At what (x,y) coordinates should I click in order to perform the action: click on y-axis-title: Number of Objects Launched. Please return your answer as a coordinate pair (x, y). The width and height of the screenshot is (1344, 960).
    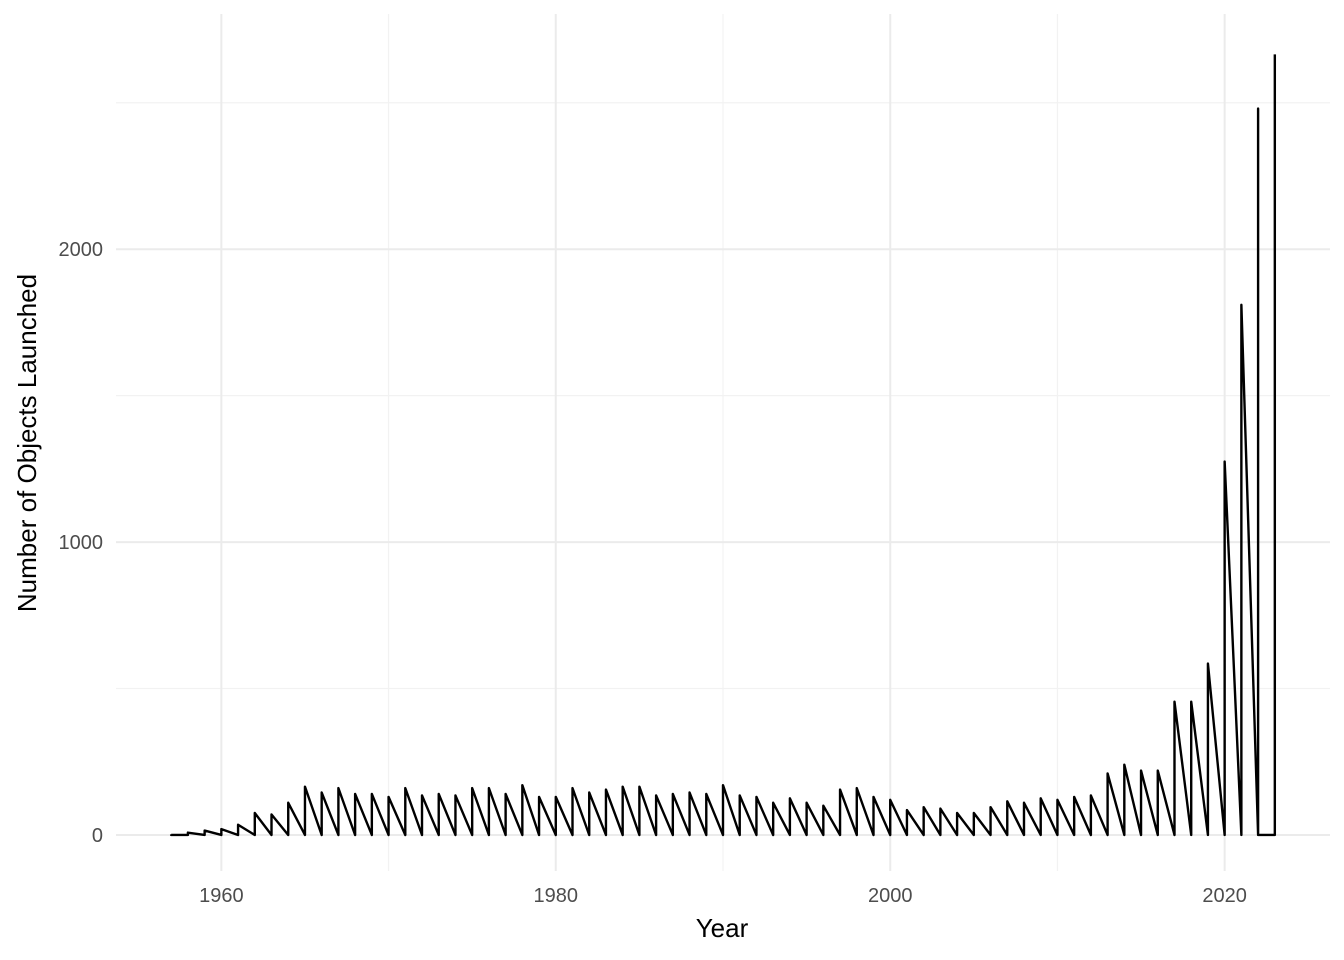
    Looking at the image, I should click on (27, 443).